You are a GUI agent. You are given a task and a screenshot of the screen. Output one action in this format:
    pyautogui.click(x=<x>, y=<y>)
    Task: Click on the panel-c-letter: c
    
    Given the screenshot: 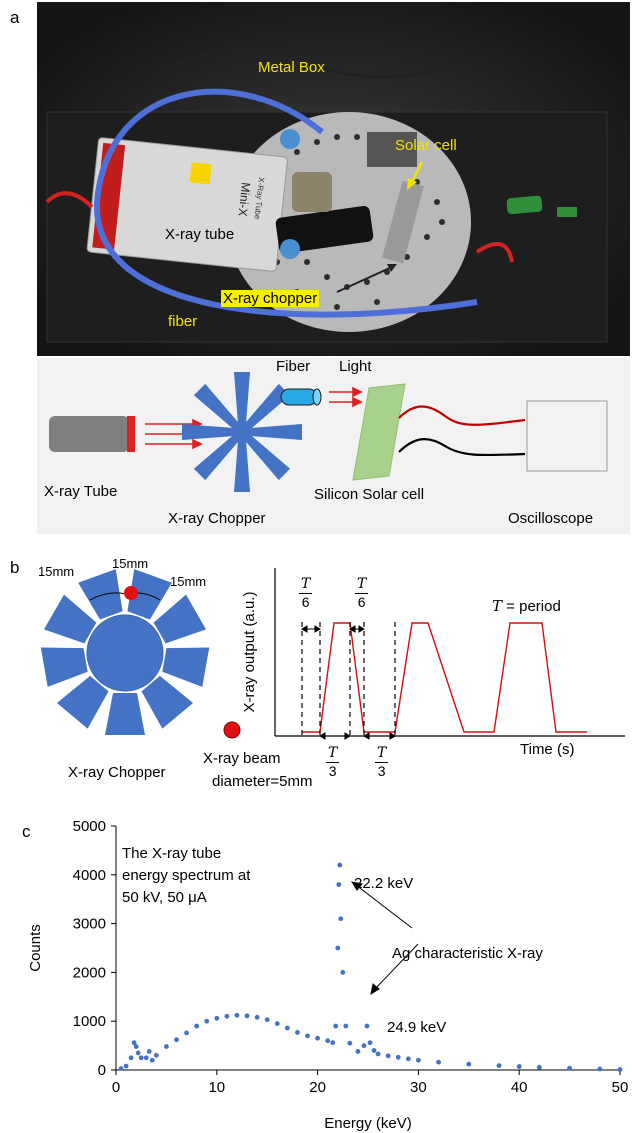 What is the action you would take?
    pyautogui.click(x=26, y=831)
    